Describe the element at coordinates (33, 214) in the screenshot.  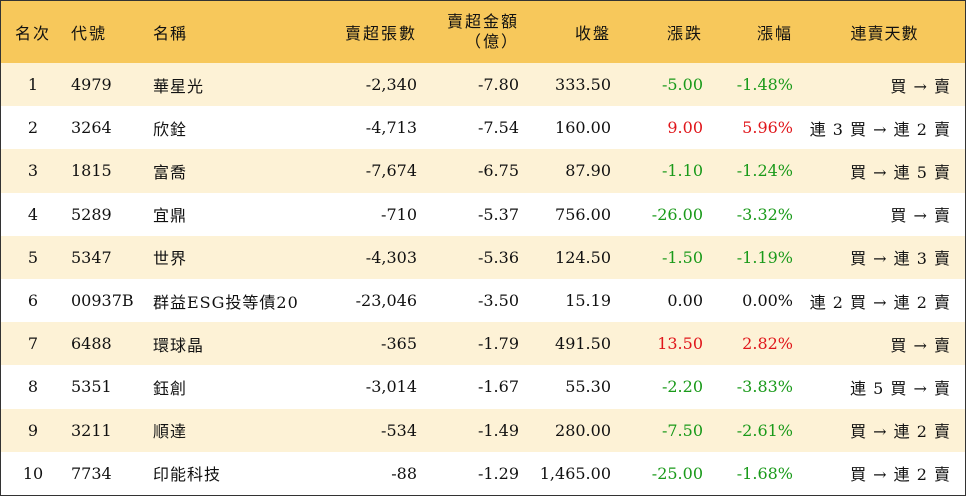
I see `cell-rank: 4` at that location.